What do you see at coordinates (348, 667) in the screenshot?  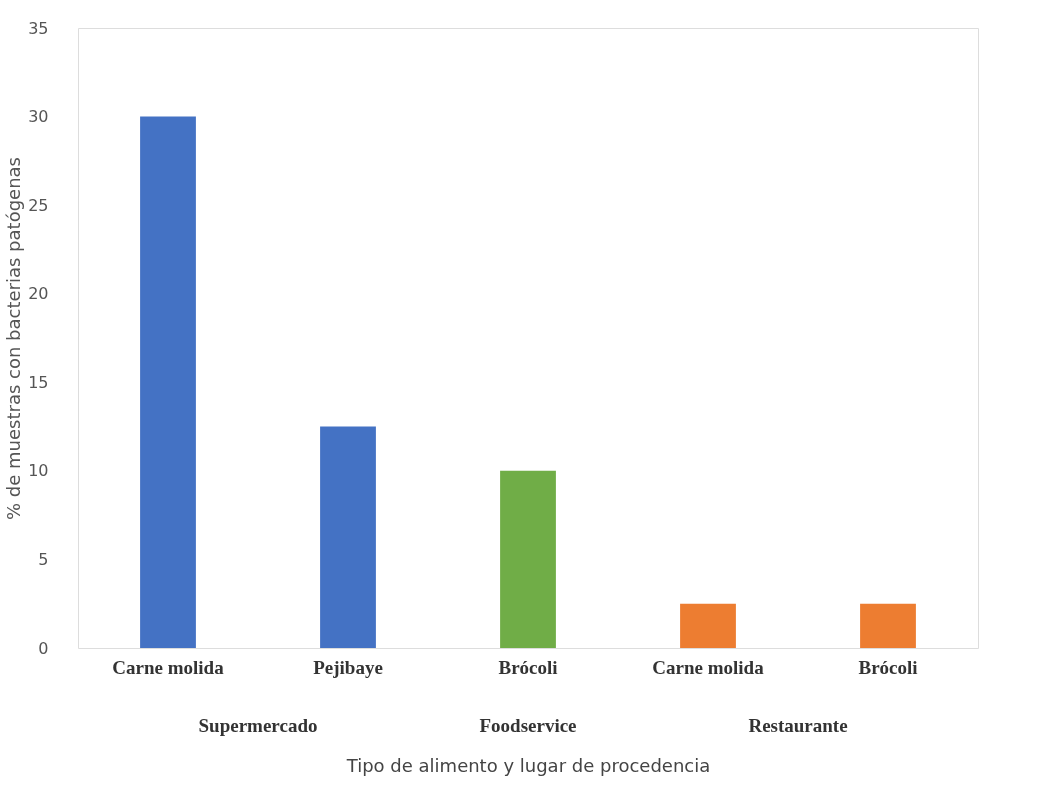 I see `x-tick-label: Pejibaye` at bounding box center [348, 667].